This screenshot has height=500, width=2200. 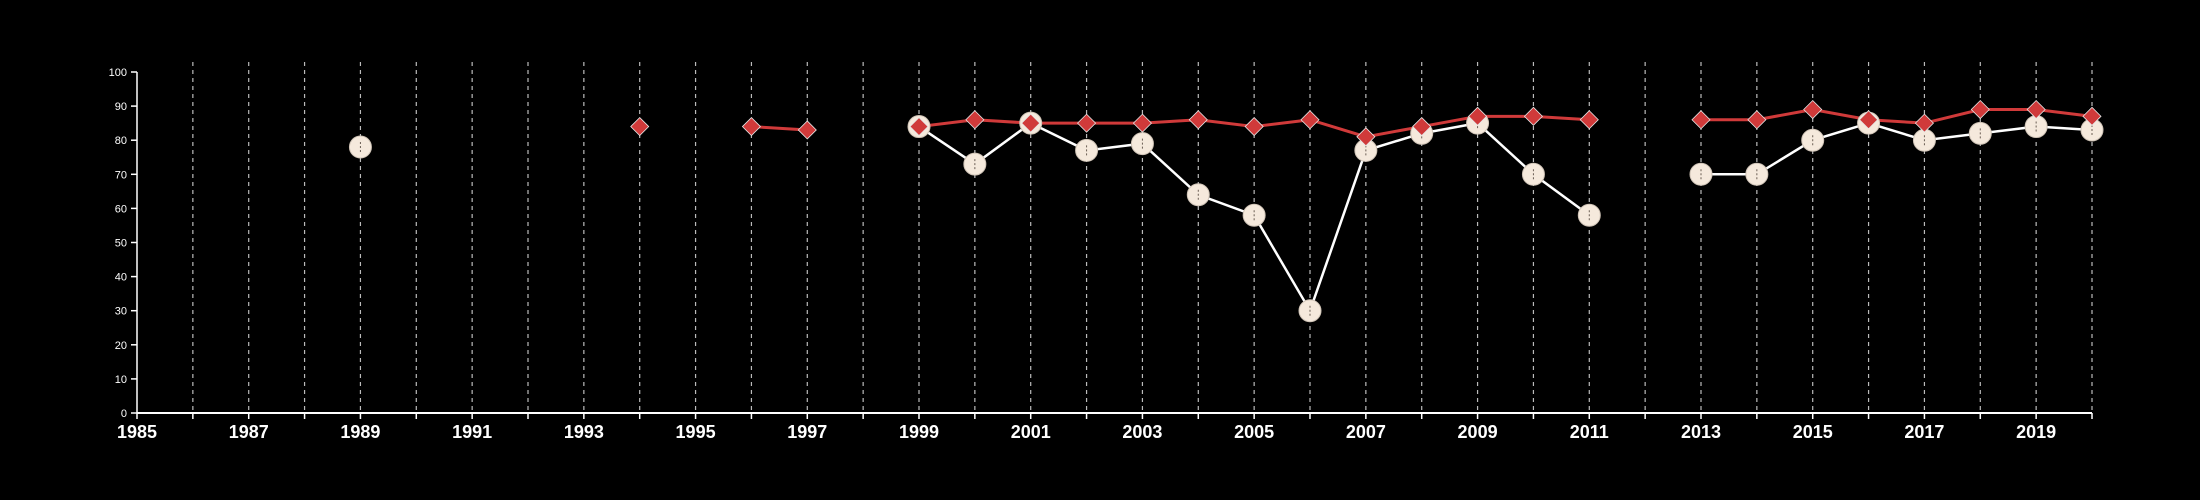 I want to click on x-tick-label: 2005, so click(x=1254, y=432).